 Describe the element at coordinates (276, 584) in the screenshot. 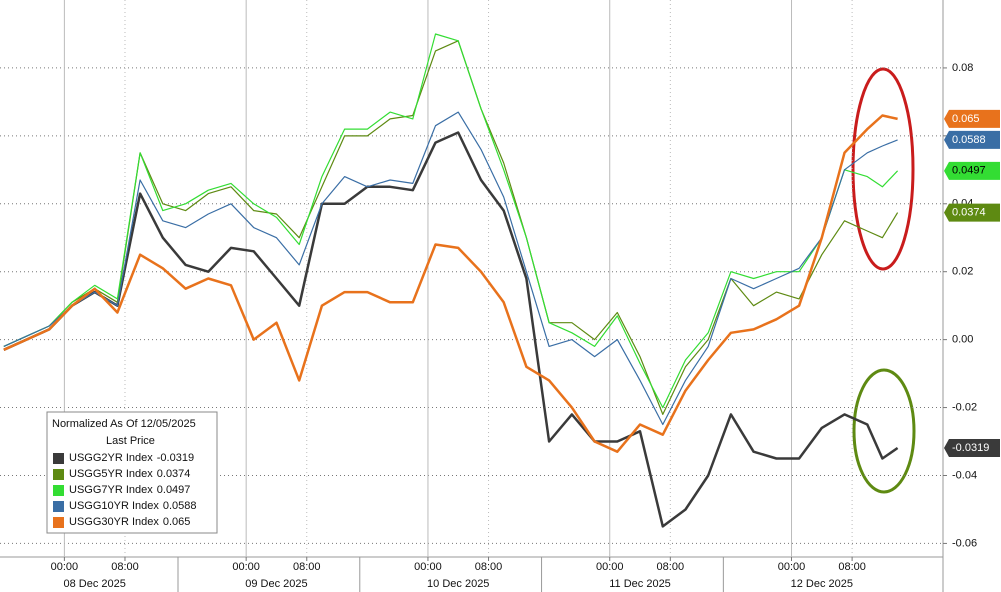

I see `date-label: 09 Dec 2025` at that location.